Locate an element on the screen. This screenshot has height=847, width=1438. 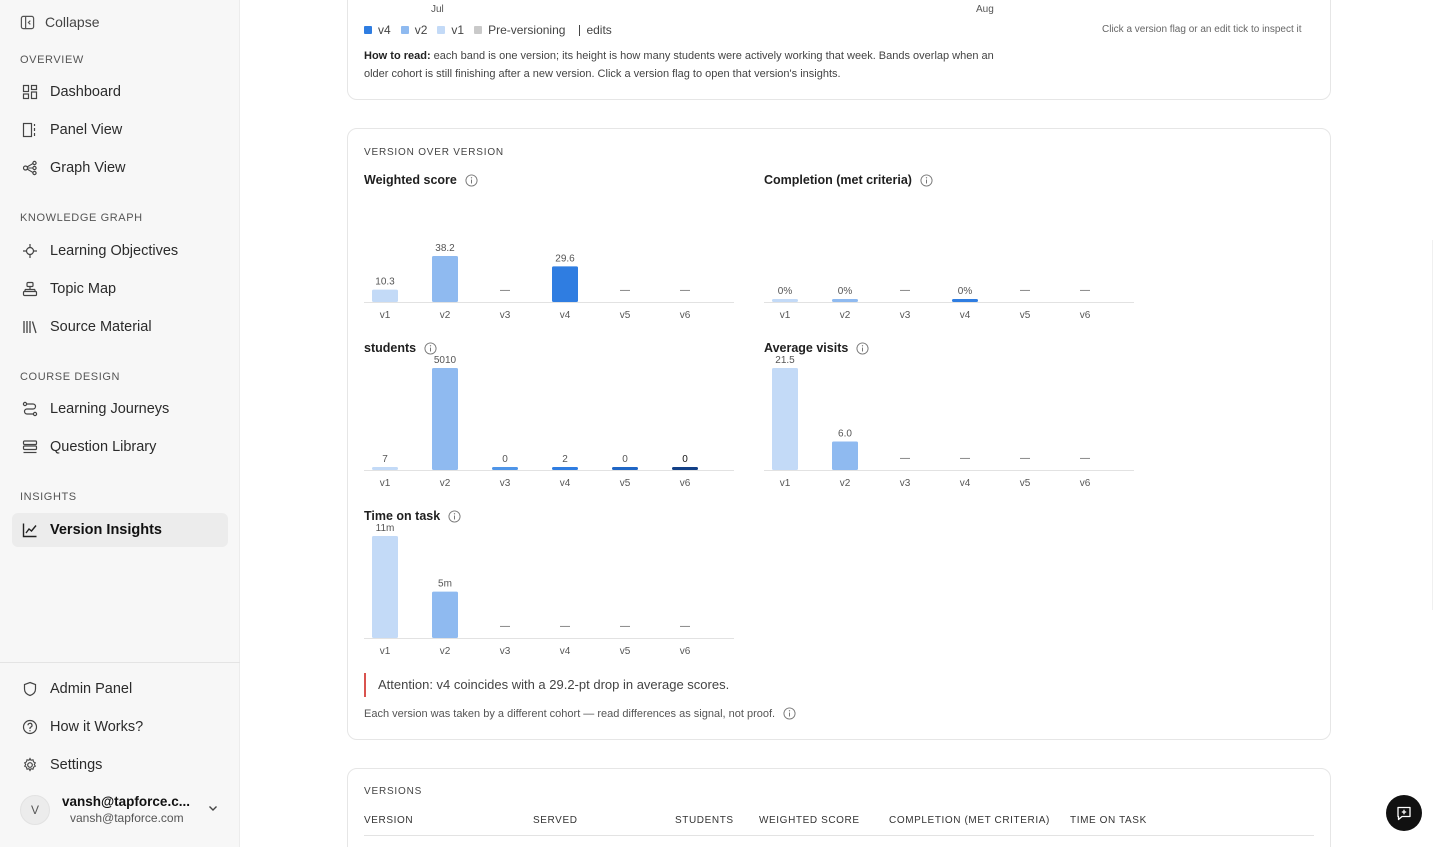
scrollbar is located at coordinates (1435, 425).